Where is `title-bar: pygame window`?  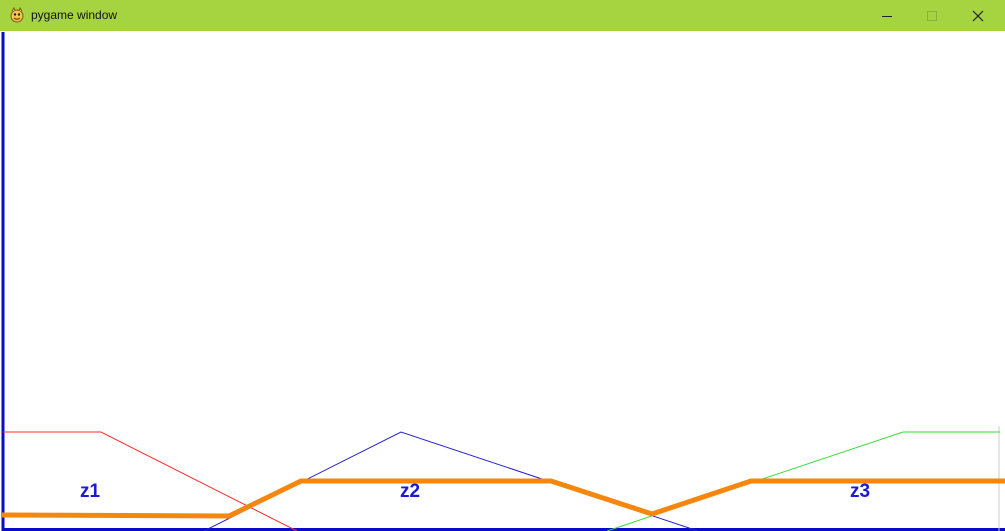 title-bar: pygame window is located at coordinates (502, 15).